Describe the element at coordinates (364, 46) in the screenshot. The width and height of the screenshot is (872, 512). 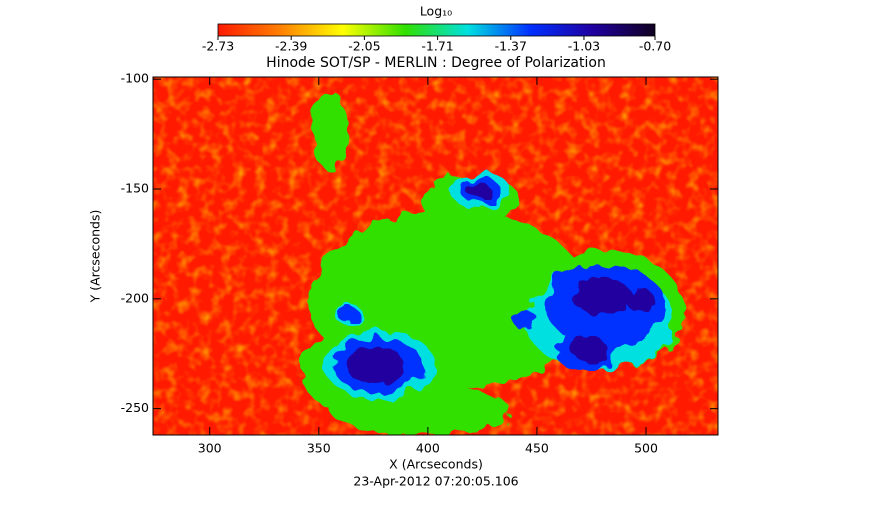
I see `colorbar-tick-label: -2.05` at that location.